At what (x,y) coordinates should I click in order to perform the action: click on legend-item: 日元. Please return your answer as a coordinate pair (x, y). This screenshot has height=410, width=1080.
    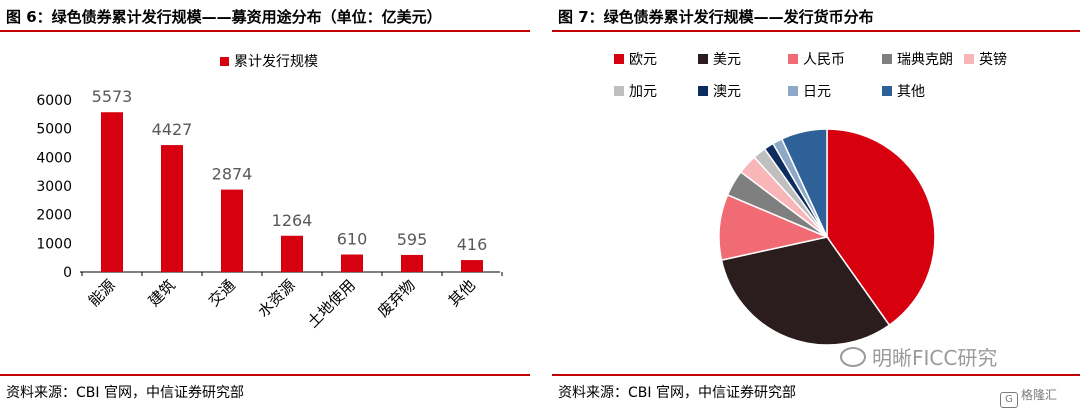
    Looking at the image, I should click on (809, 92).